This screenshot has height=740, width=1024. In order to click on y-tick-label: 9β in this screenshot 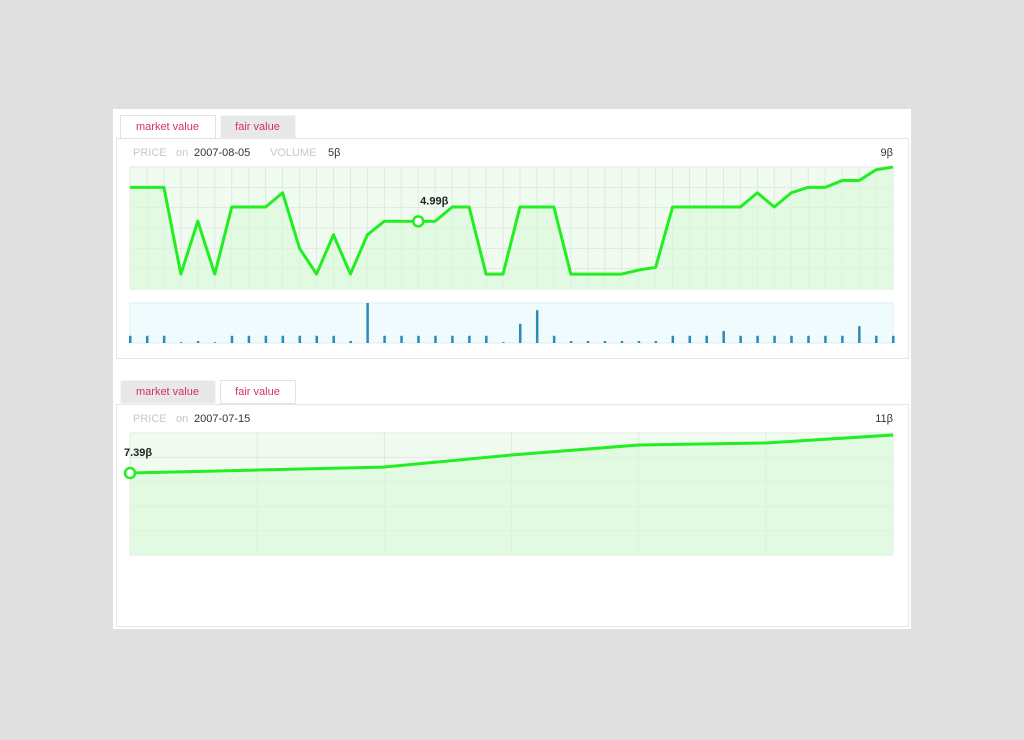, I will do `click(887, 153)`.